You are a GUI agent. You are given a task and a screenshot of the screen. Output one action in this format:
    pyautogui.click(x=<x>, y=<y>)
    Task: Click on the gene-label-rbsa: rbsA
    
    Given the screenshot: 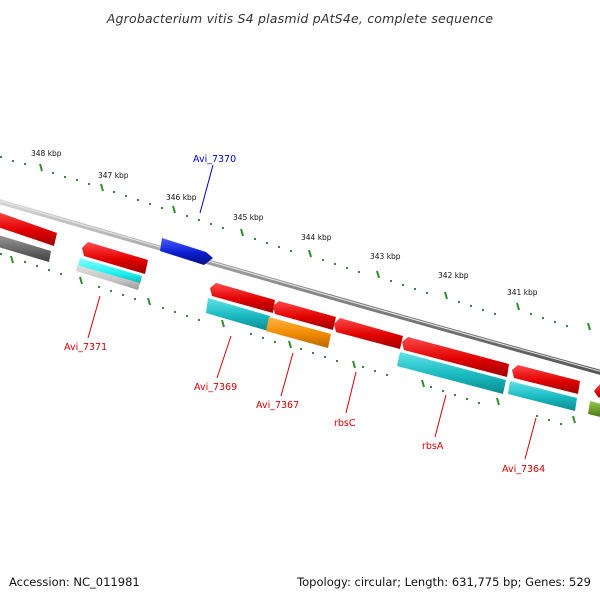 What is the action you would take?
    pyautogui.click(x=433, y=446)
    